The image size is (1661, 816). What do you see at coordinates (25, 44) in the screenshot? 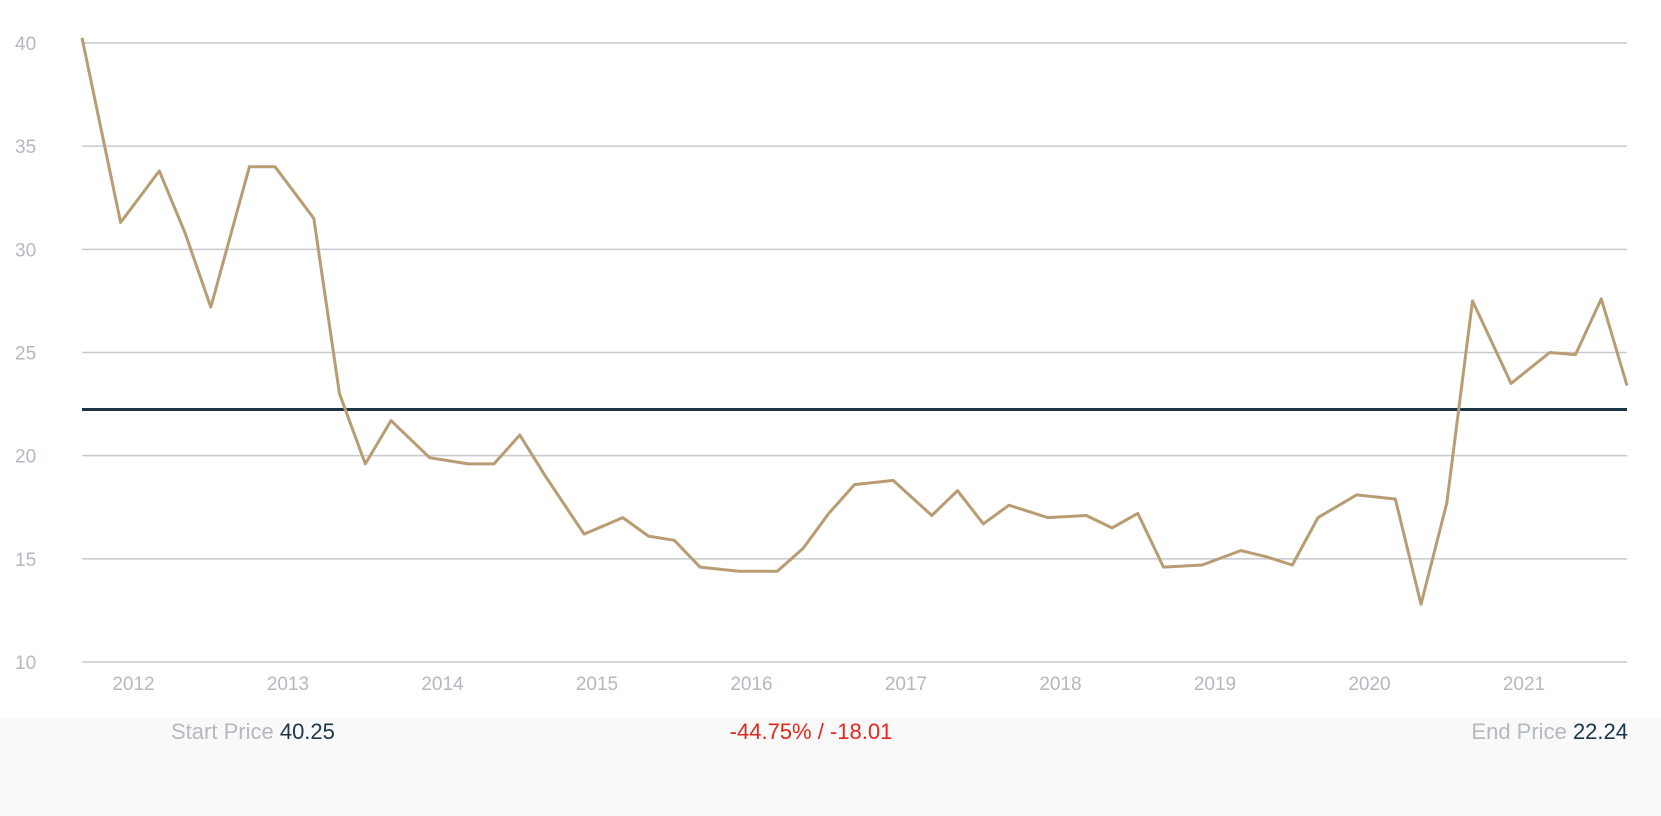
I see `y-tick-label-40: 40` at bounding box center [25, 44].